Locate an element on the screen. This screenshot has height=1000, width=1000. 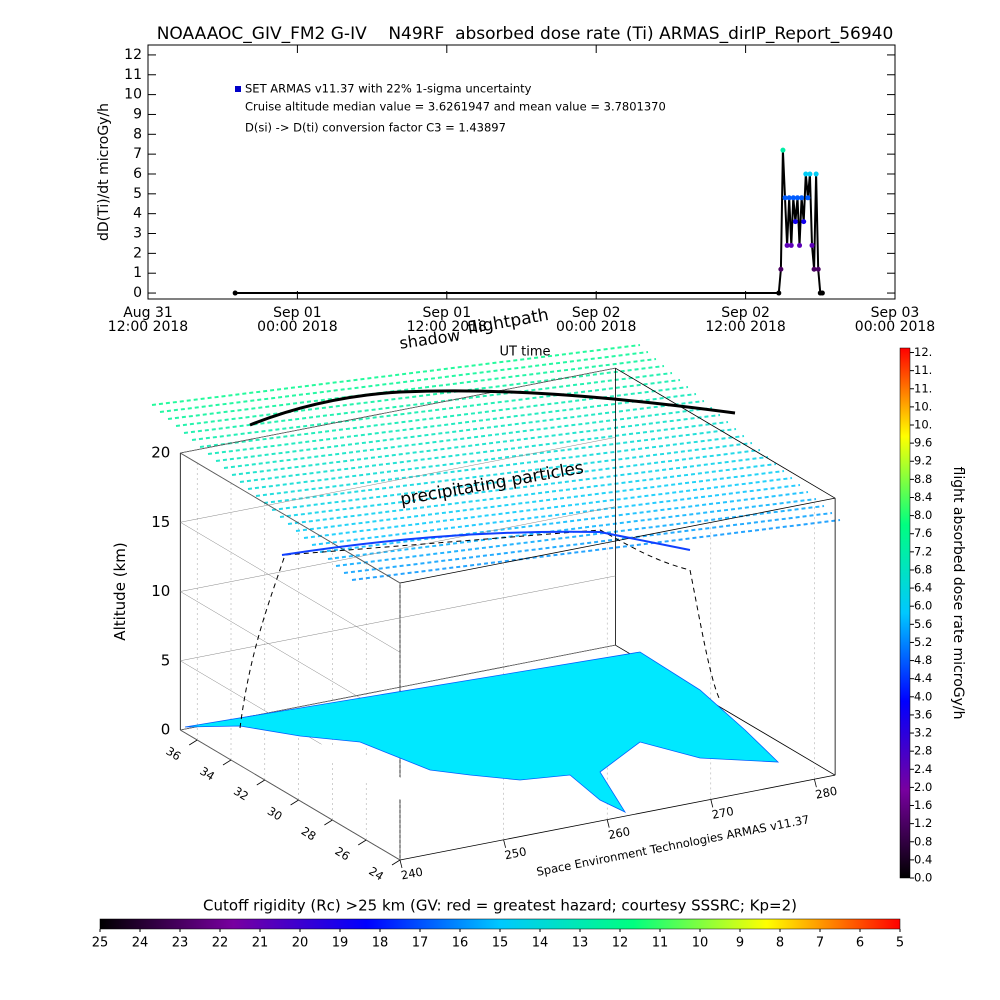
colorbar-tick-label: 4.4 is located at coordinates (923, 678).